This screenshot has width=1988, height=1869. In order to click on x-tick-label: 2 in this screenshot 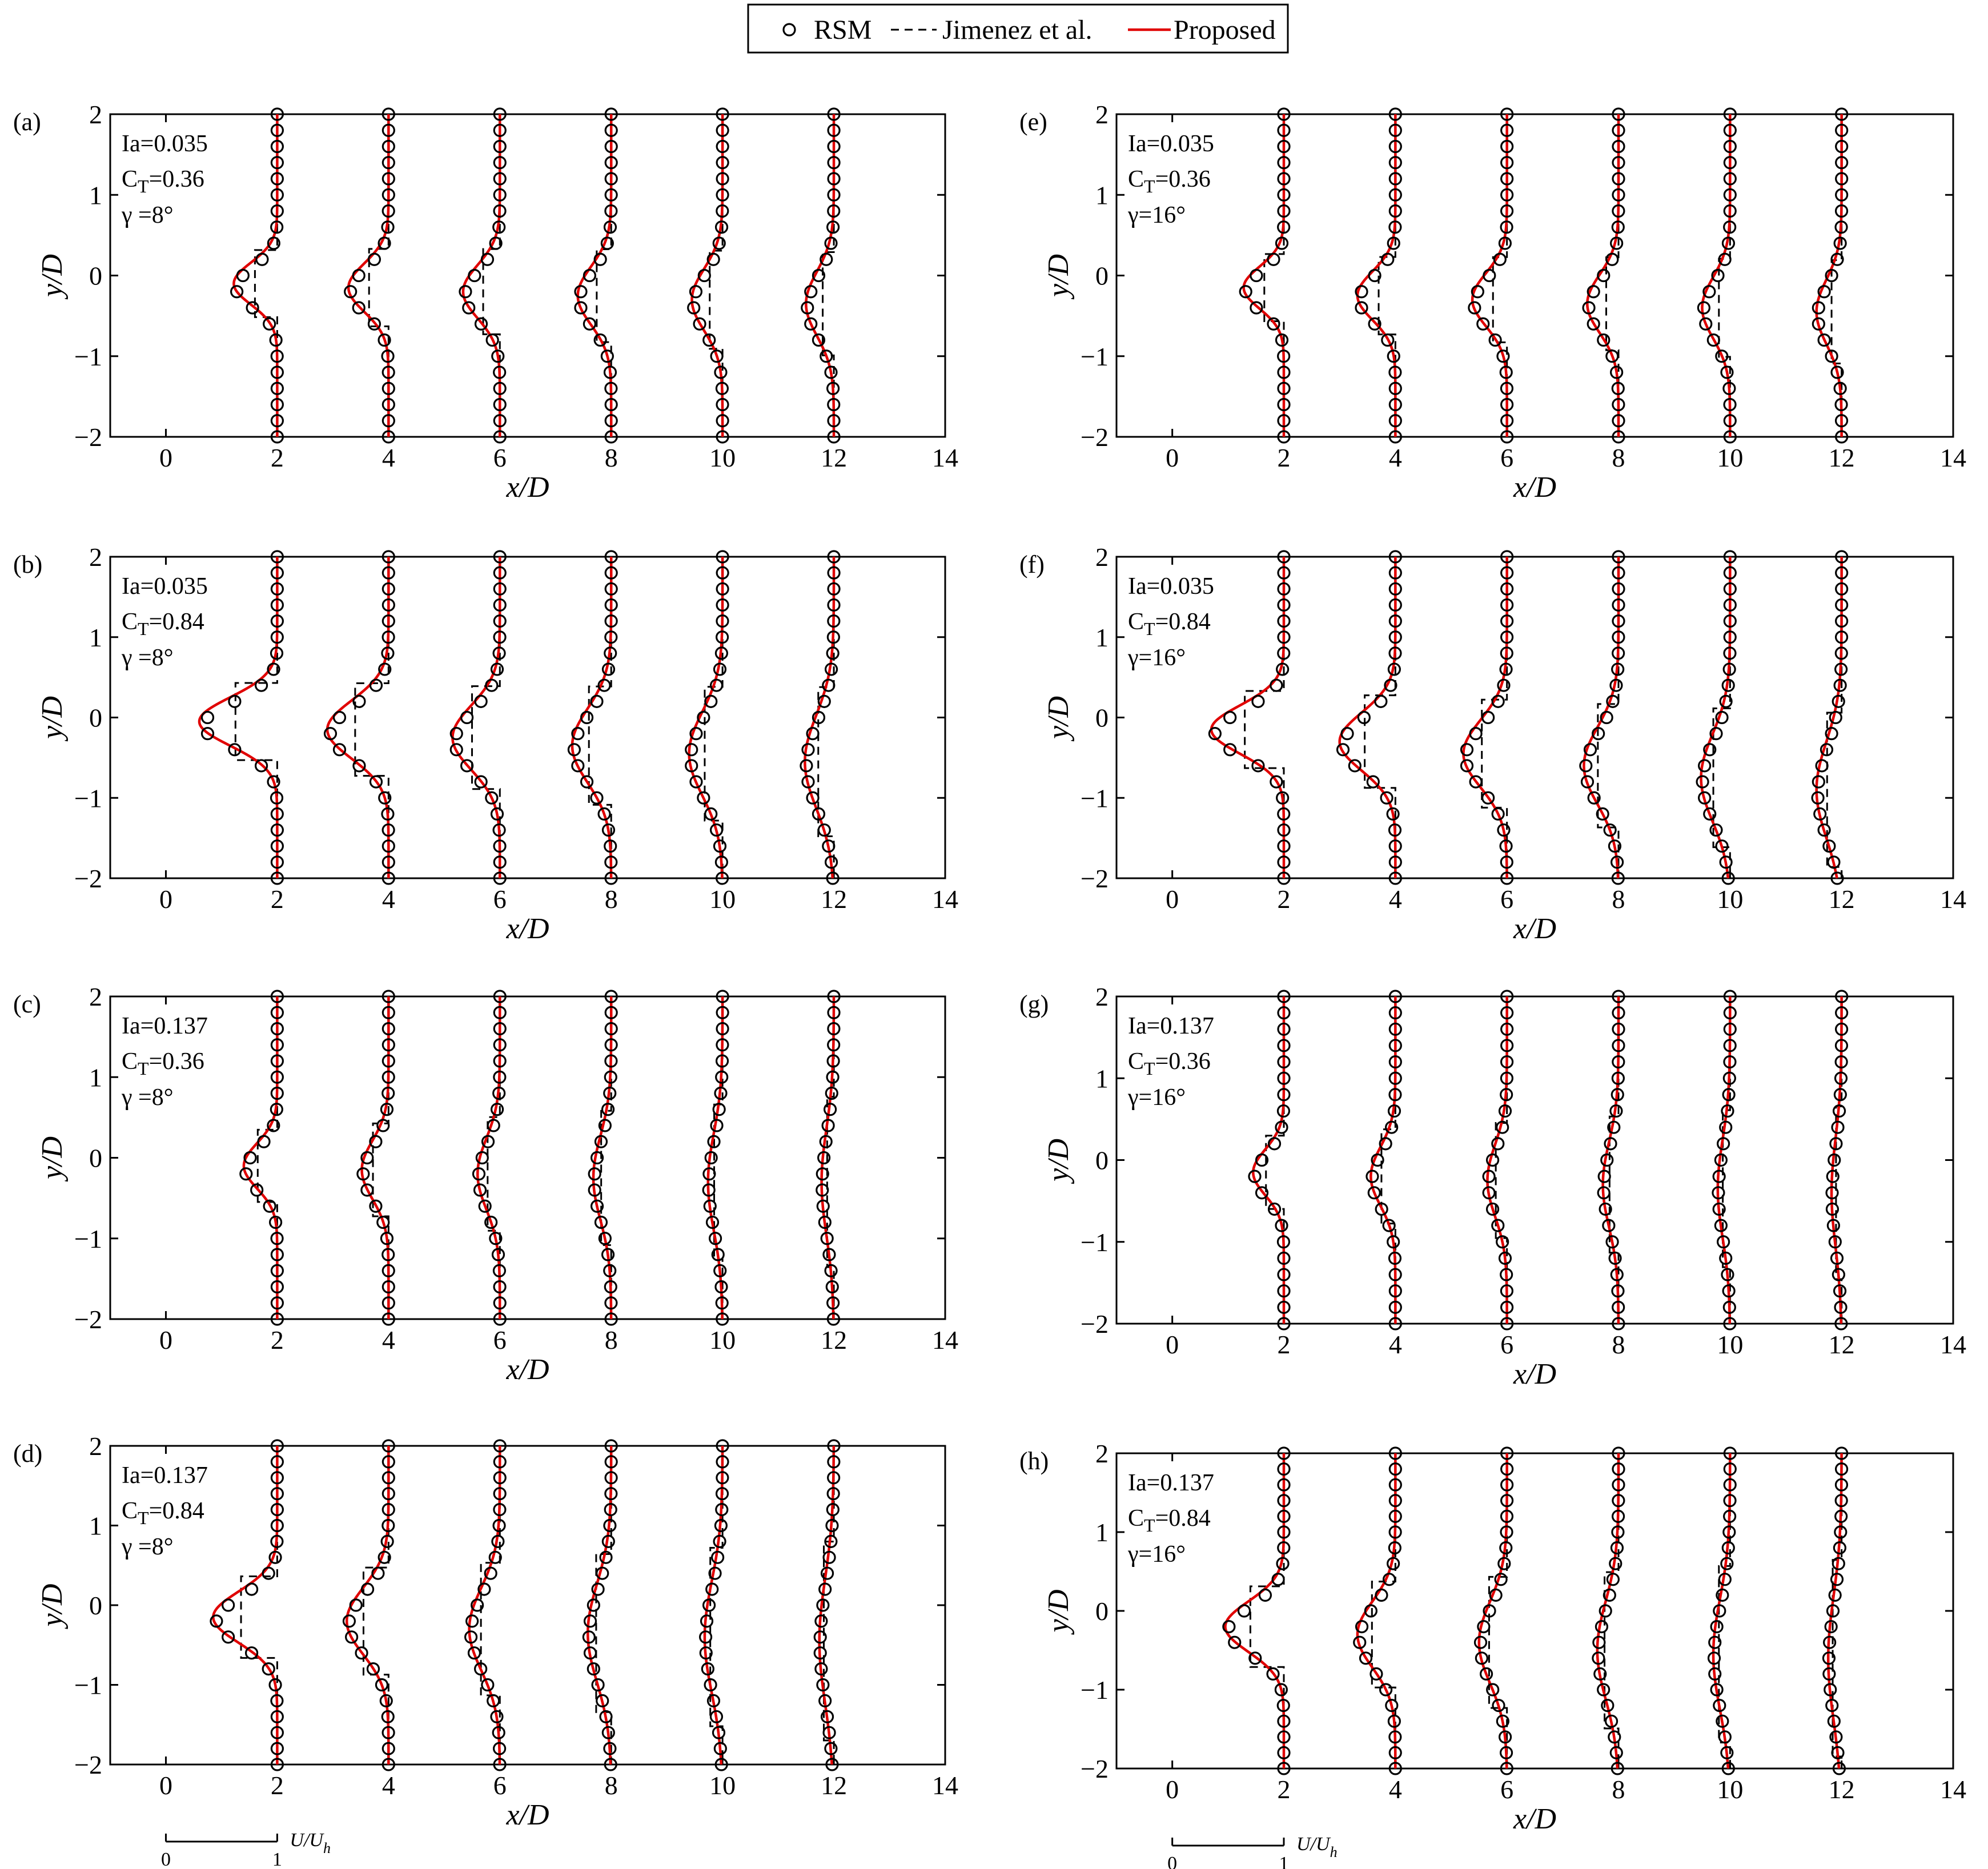, I will do `click(277, 1340)`.